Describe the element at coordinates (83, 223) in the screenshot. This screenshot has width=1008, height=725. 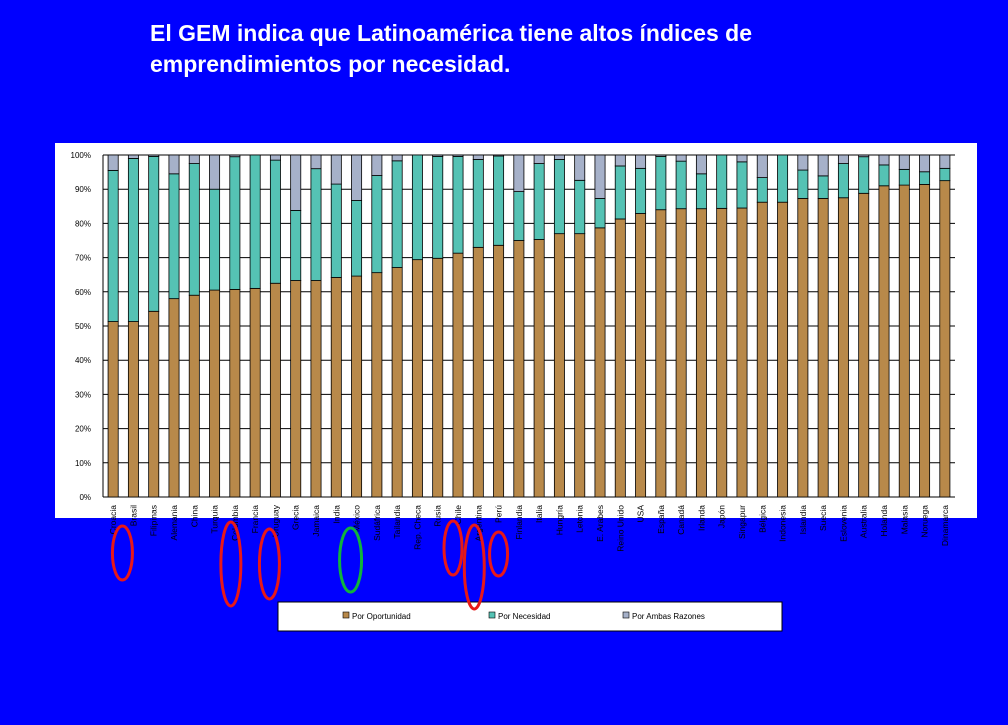
I see `y-tick-label: 80%` at that location.